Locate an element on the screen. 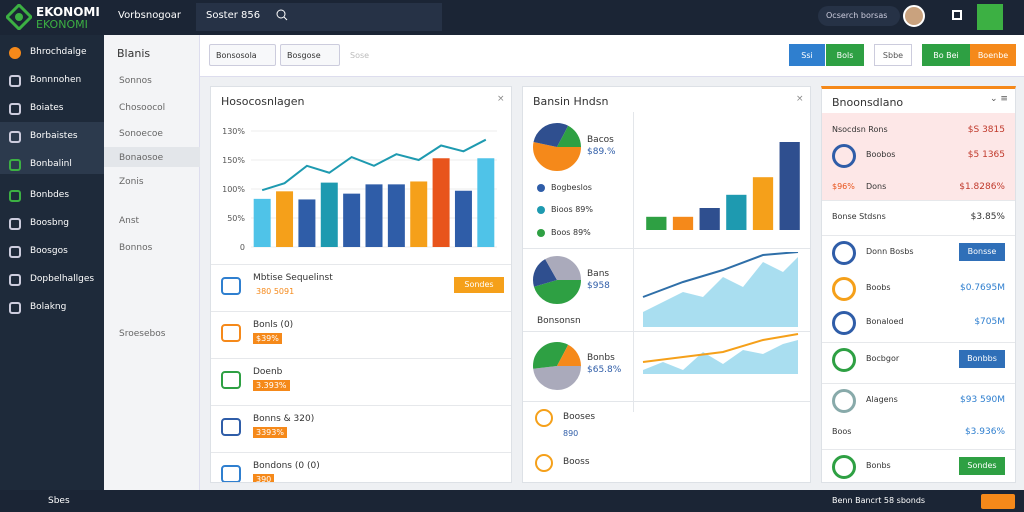  nav-link: Vorbsnogoar is located at coordinates (150, 15).